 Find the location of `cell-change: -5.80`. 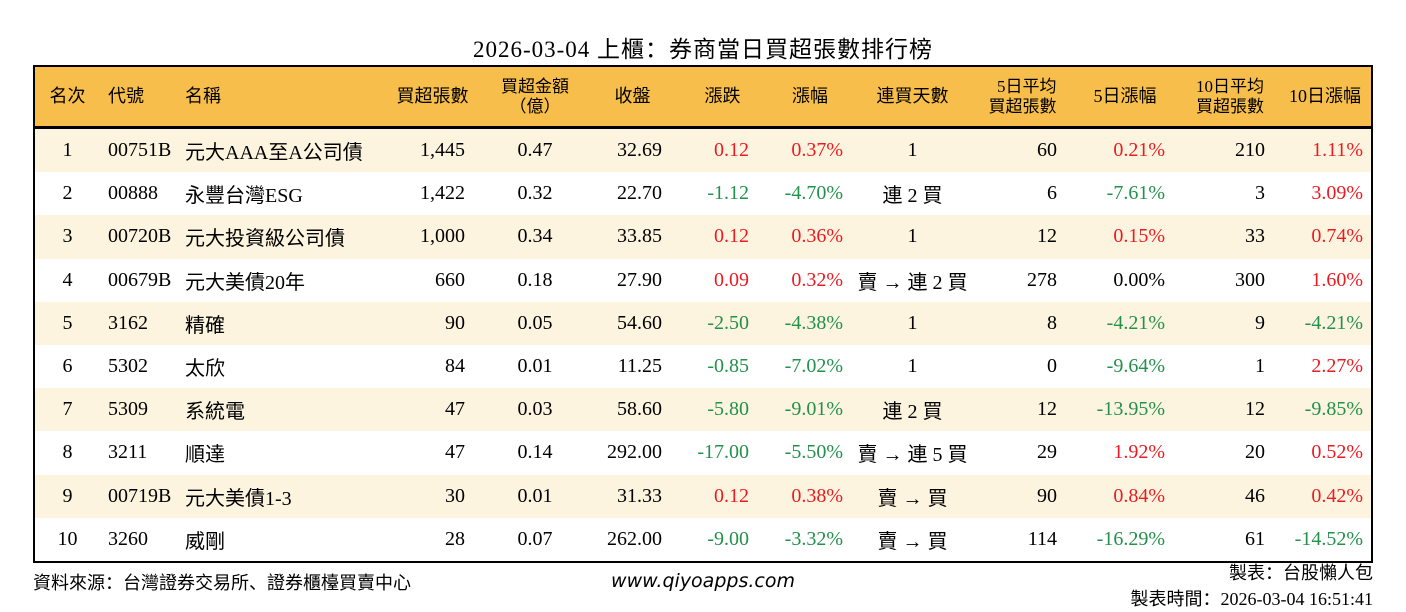

cell-change: -5.80 is located at coordinates (728, 409).